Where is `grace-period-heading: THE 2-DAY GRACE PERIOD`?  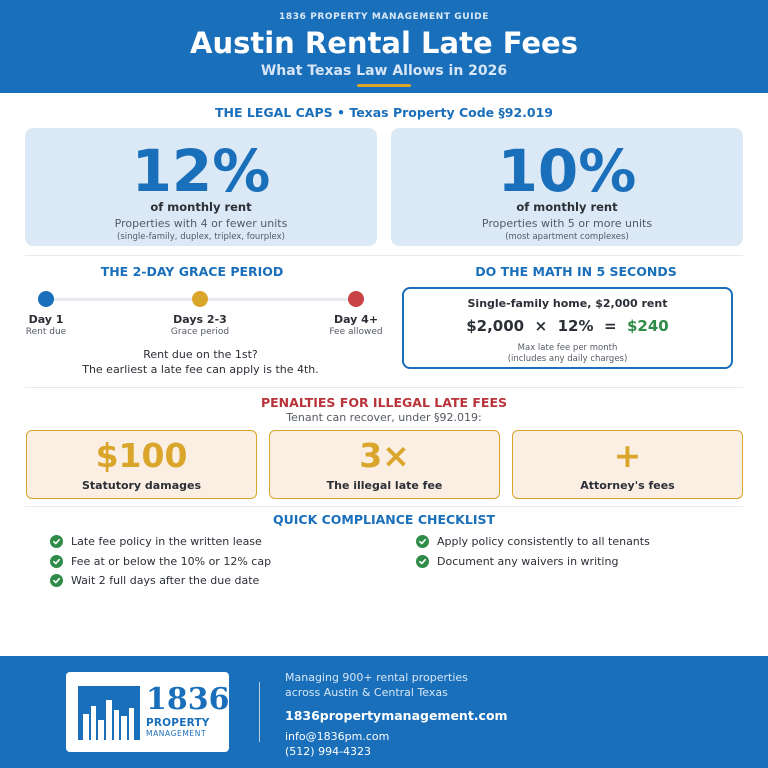
grace-period-heading: THE 2-DAY GRACE PERIOD is located at coordinates (192, 271).